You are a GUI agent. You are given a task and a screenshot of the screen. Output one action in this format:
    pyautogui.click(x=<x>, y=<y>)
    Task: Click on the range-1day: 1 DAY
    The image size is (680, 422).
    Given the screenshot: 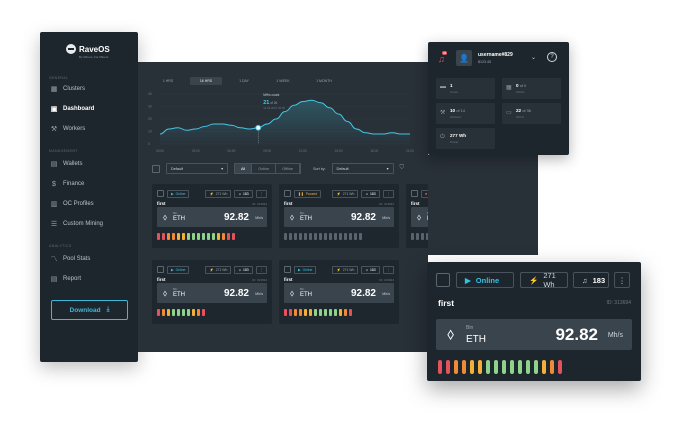 What is the action you would take?
    pyautogui.click(x=244, y=81)
    